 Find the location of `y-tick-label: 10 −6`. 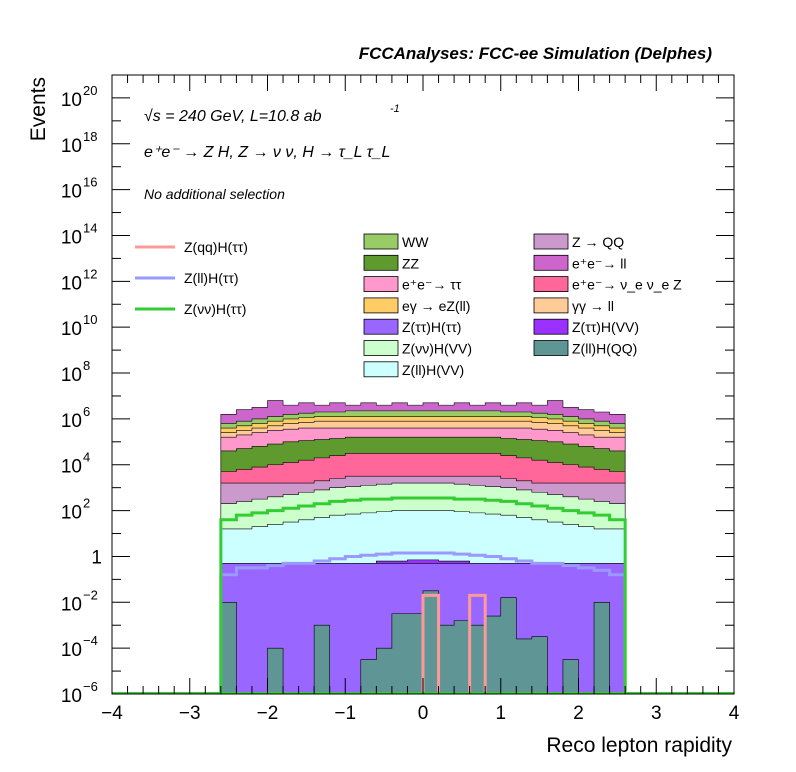

y-tick-label: 10 −6 is located at coordinates (79, 693).